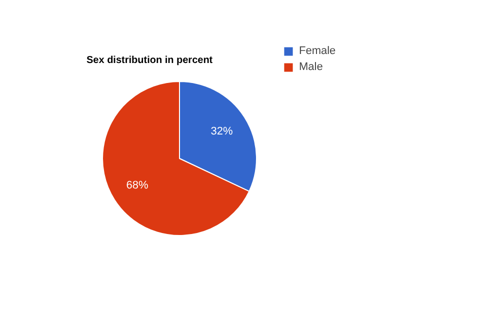  What do you see at coordinates (221, 132) in the screenshot?
I see `data-label: 32%` at bounding box center [221, 132].